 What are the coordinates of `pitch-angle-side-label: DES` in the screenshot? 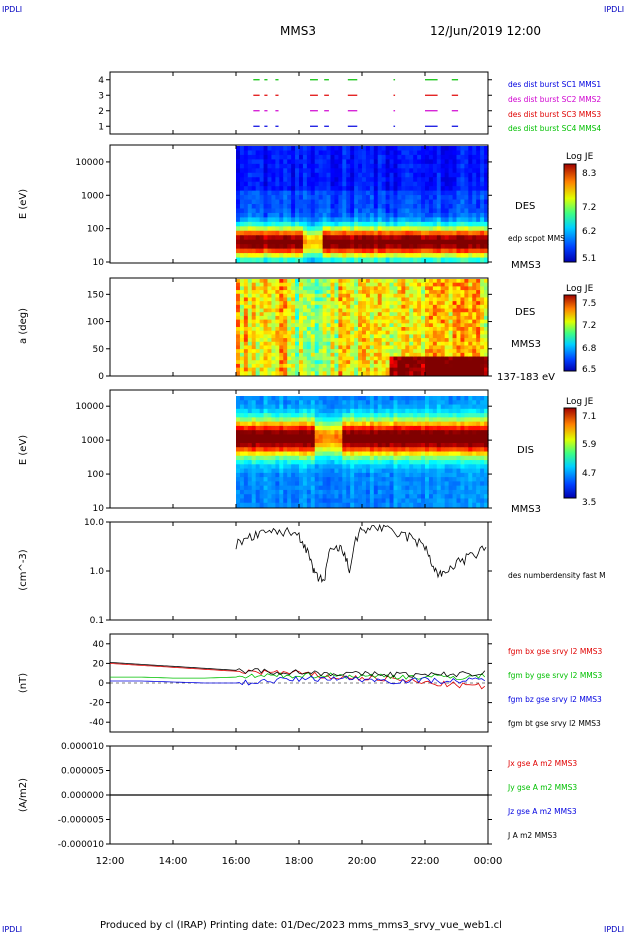 It's located at (525, 312).